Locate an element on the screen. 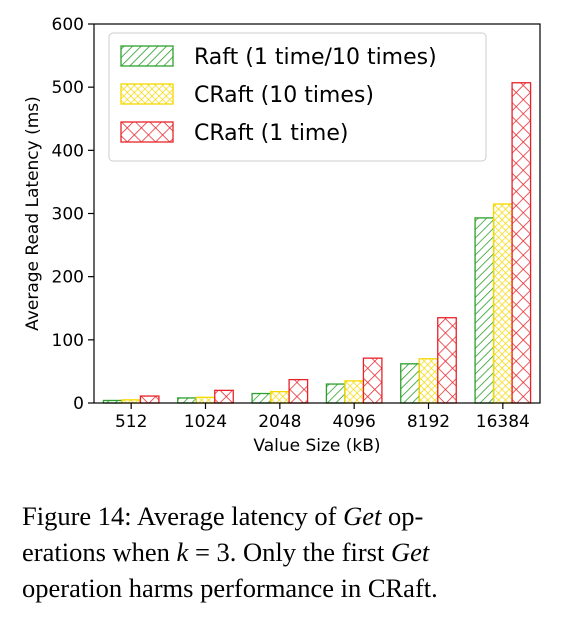 The height and width of the screenshot is (635, 585). caption-line-2: erations when k = 3. Only the first Get is located at coordinates (226, 552).